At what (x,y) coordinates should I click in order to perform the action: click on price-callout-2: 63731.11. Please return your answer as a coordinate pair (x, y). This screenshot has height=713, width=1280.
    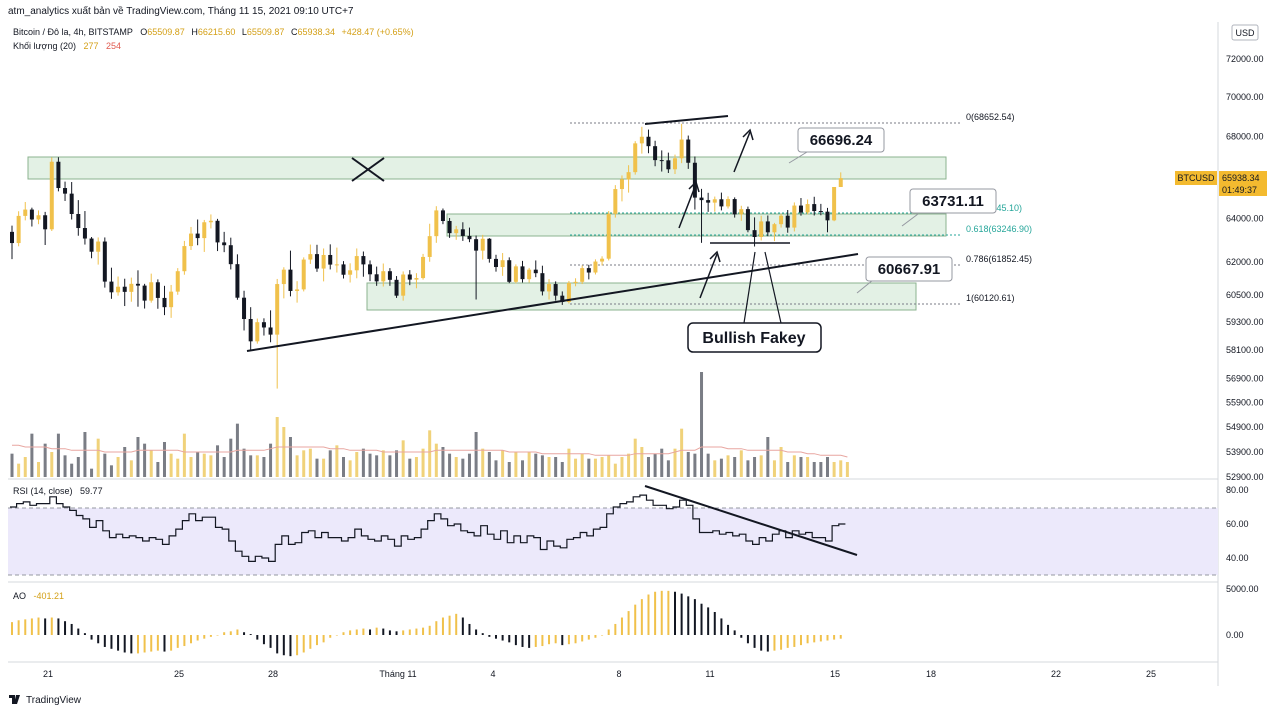
    Looking at the image, I should click on (953, 201).